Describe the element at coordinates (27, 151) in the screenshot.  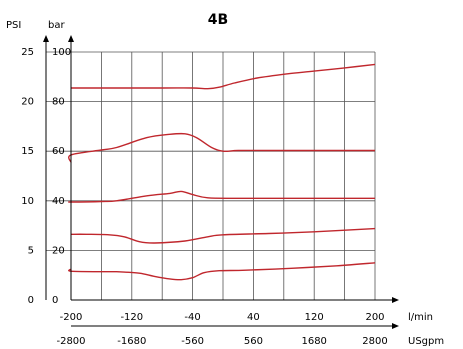
I see `tick-label-psi: 15` at that location.